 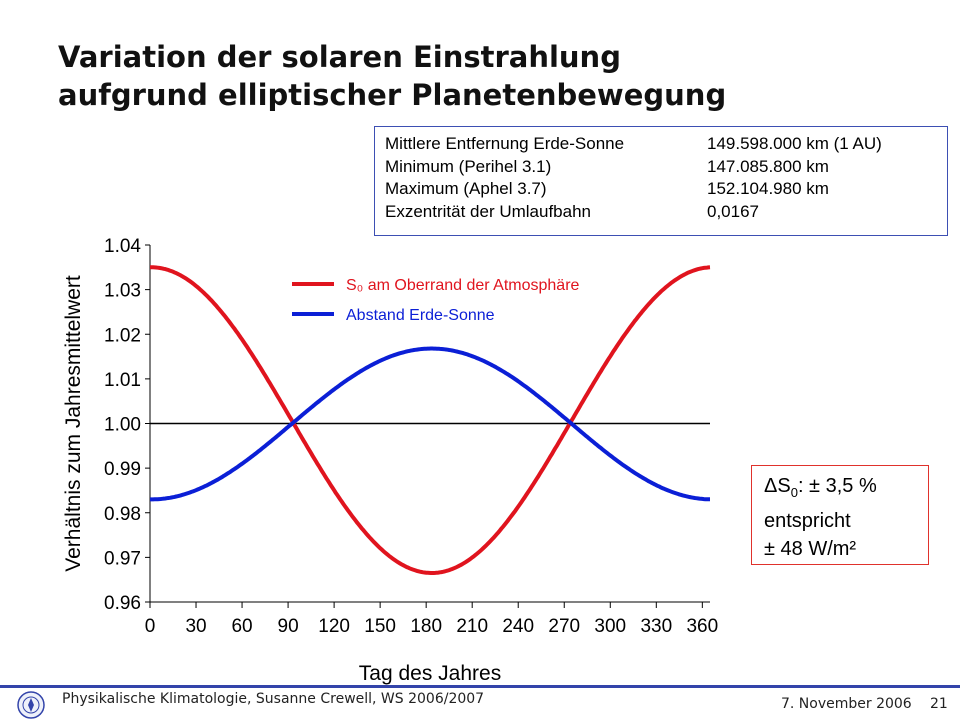 I want to click on y-tick-label: 1.00, so click(x=122, y=425).